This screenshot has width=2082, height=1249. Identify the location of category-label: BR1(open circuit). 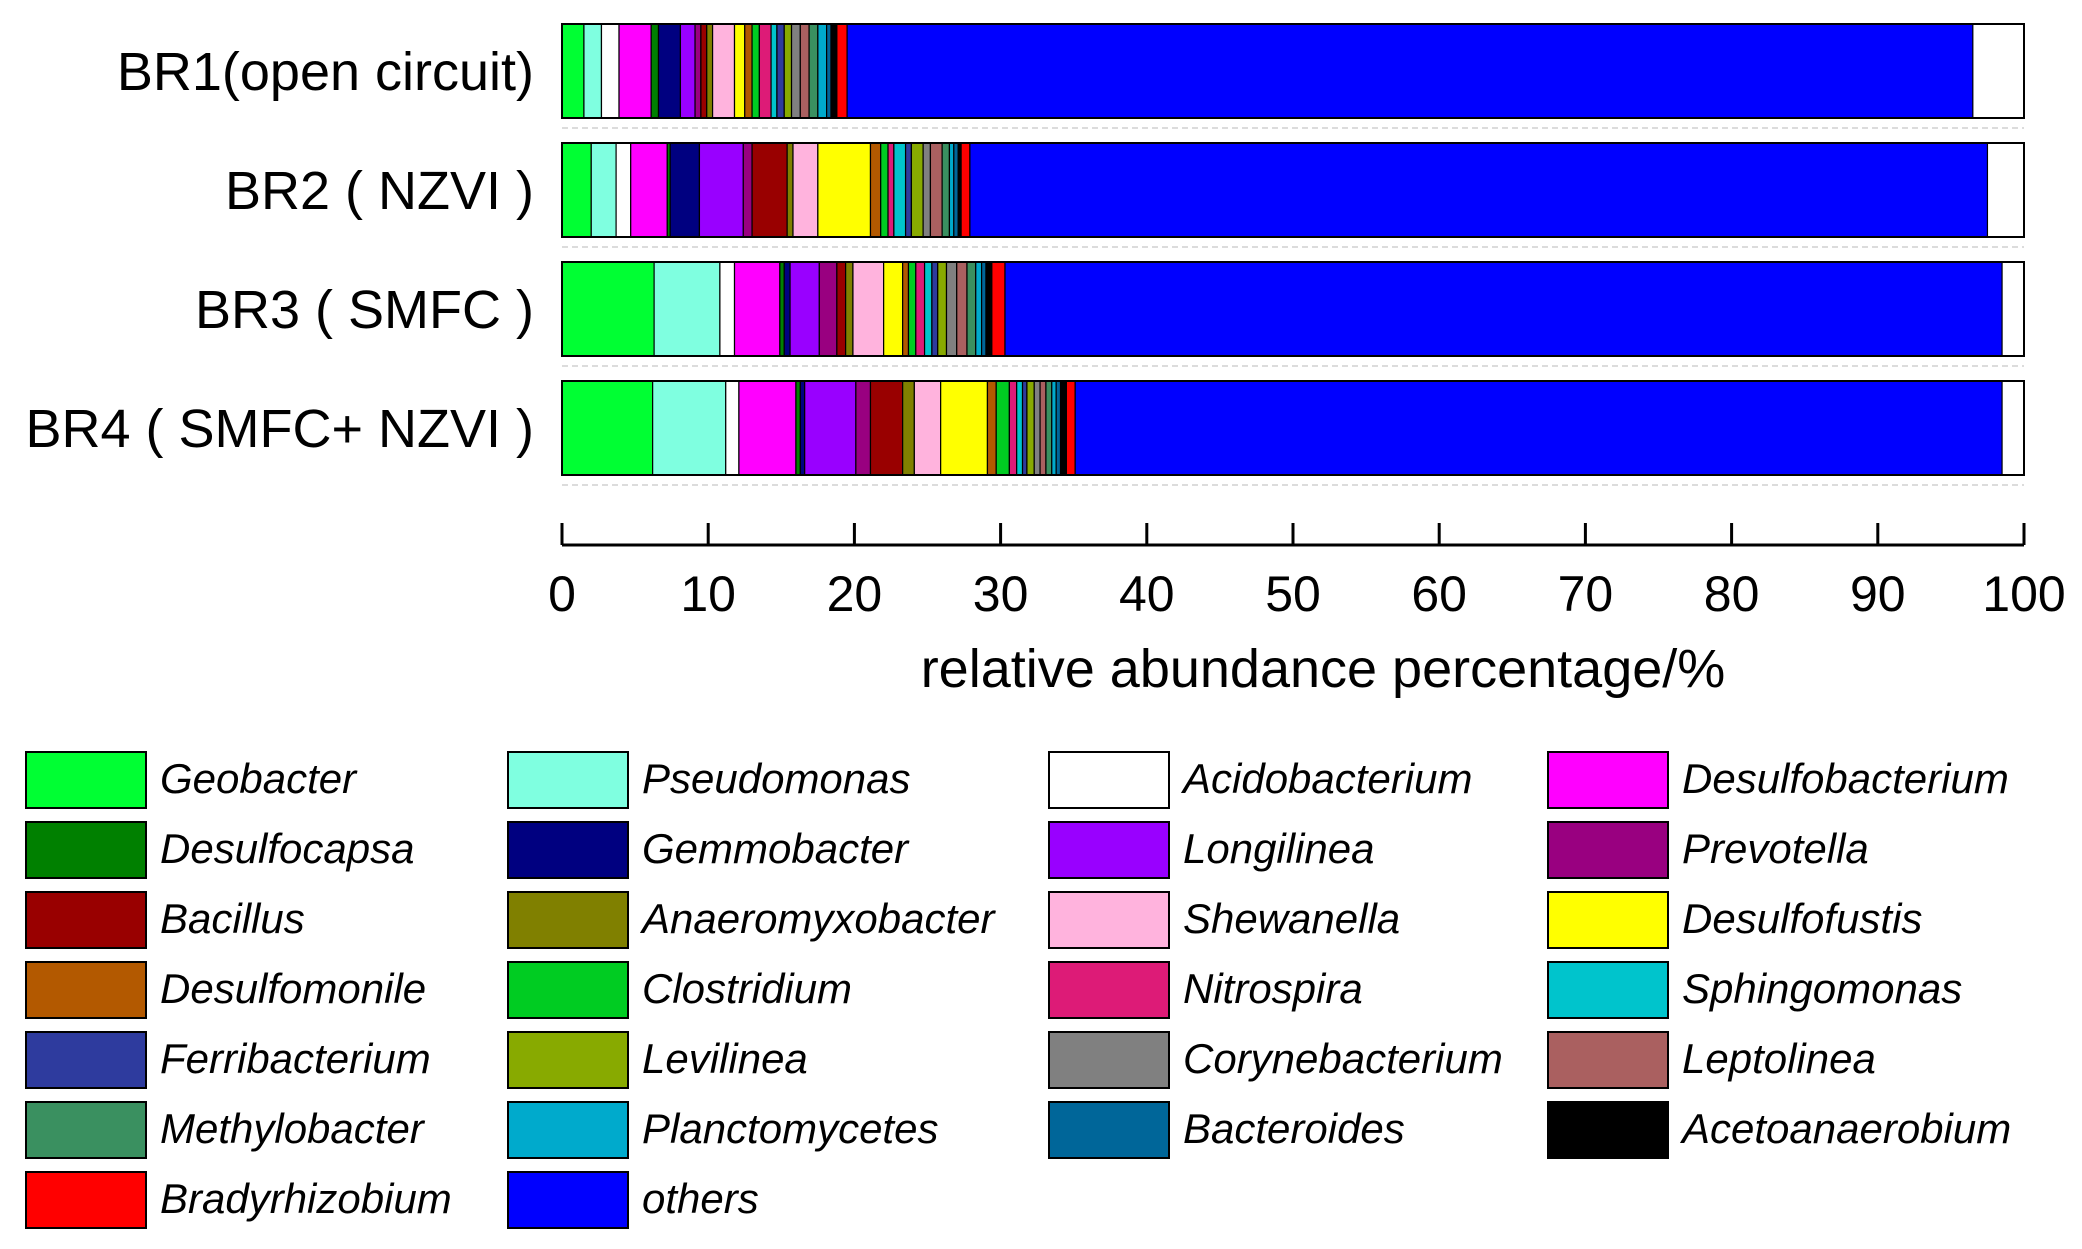
(325, 72).